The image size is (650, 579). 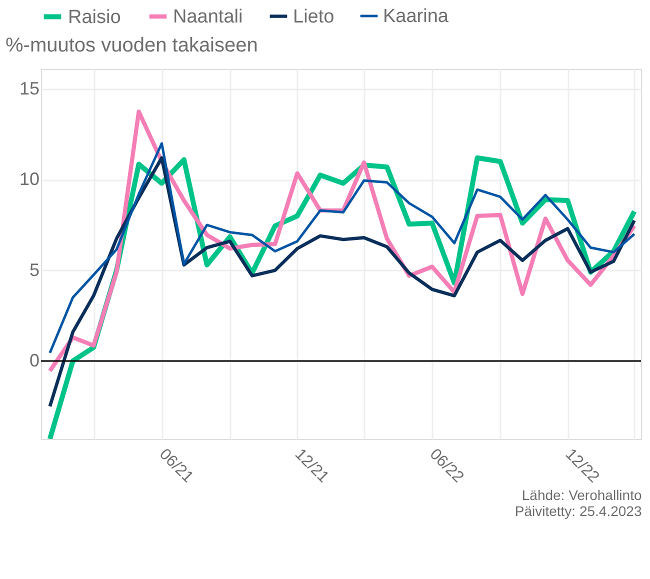 I want to click on y-tick-label: 15, so click(x=29, y=88).